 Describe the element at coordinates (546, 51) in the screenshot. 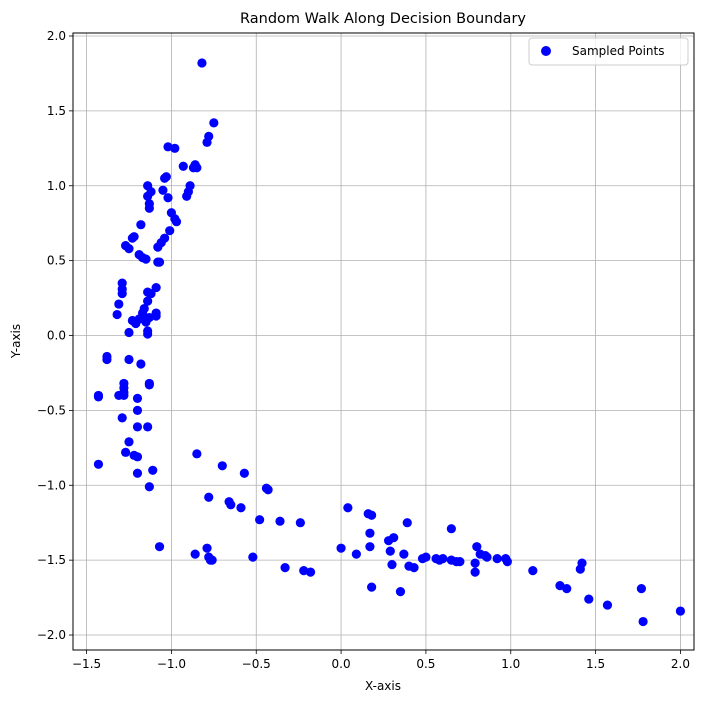

I see `legend-marker` at that location.